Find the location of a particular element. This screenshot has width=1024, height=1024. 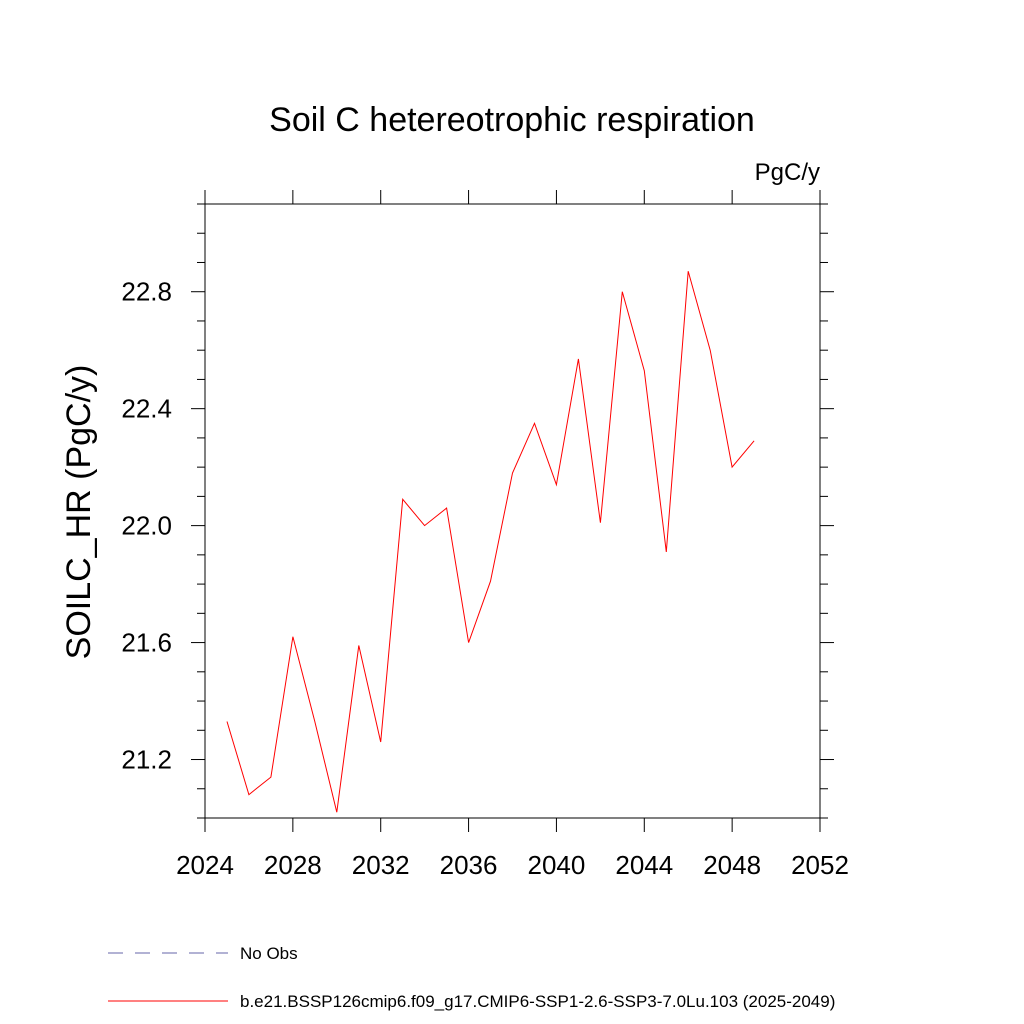

x-tick-label: 2044 is located at coordinates (644, 865).